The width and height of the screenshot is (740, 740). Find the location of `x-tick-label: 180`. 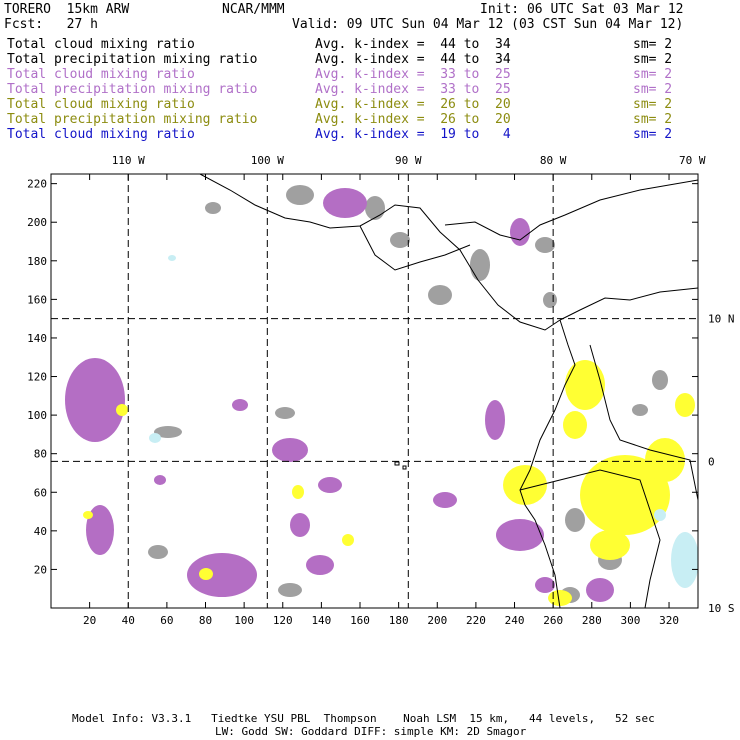

x-tick-label: 180 is located at coordinates (399, 620).